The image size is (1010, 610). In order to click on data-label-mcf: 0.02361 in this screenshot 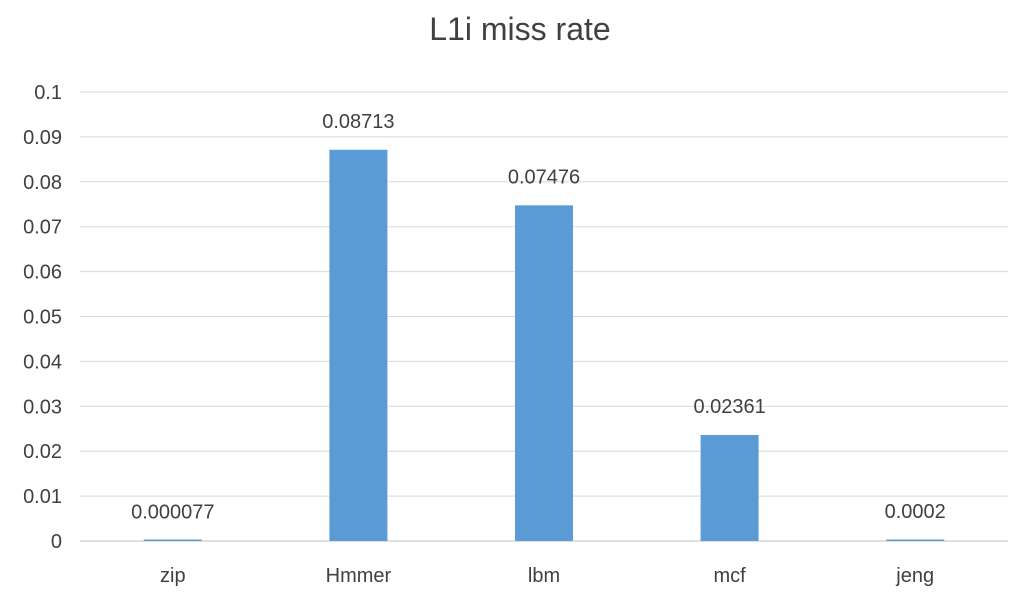, I will do `click(729, 407)`.